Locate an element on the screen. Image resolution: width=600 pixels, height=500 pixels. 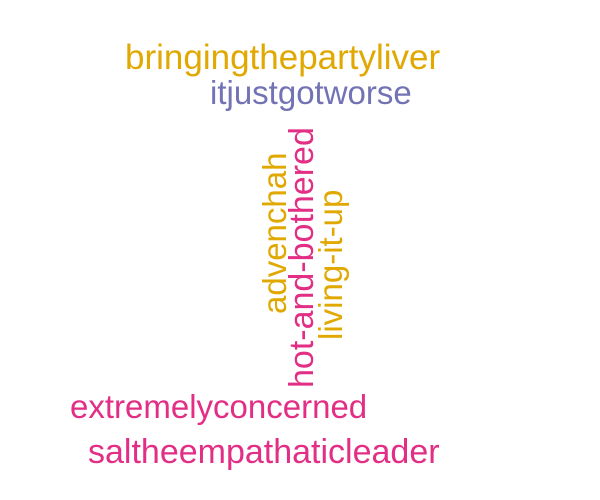
word-extremelyconcerned: extremelyconcerned is located at coordinates (219, 406).